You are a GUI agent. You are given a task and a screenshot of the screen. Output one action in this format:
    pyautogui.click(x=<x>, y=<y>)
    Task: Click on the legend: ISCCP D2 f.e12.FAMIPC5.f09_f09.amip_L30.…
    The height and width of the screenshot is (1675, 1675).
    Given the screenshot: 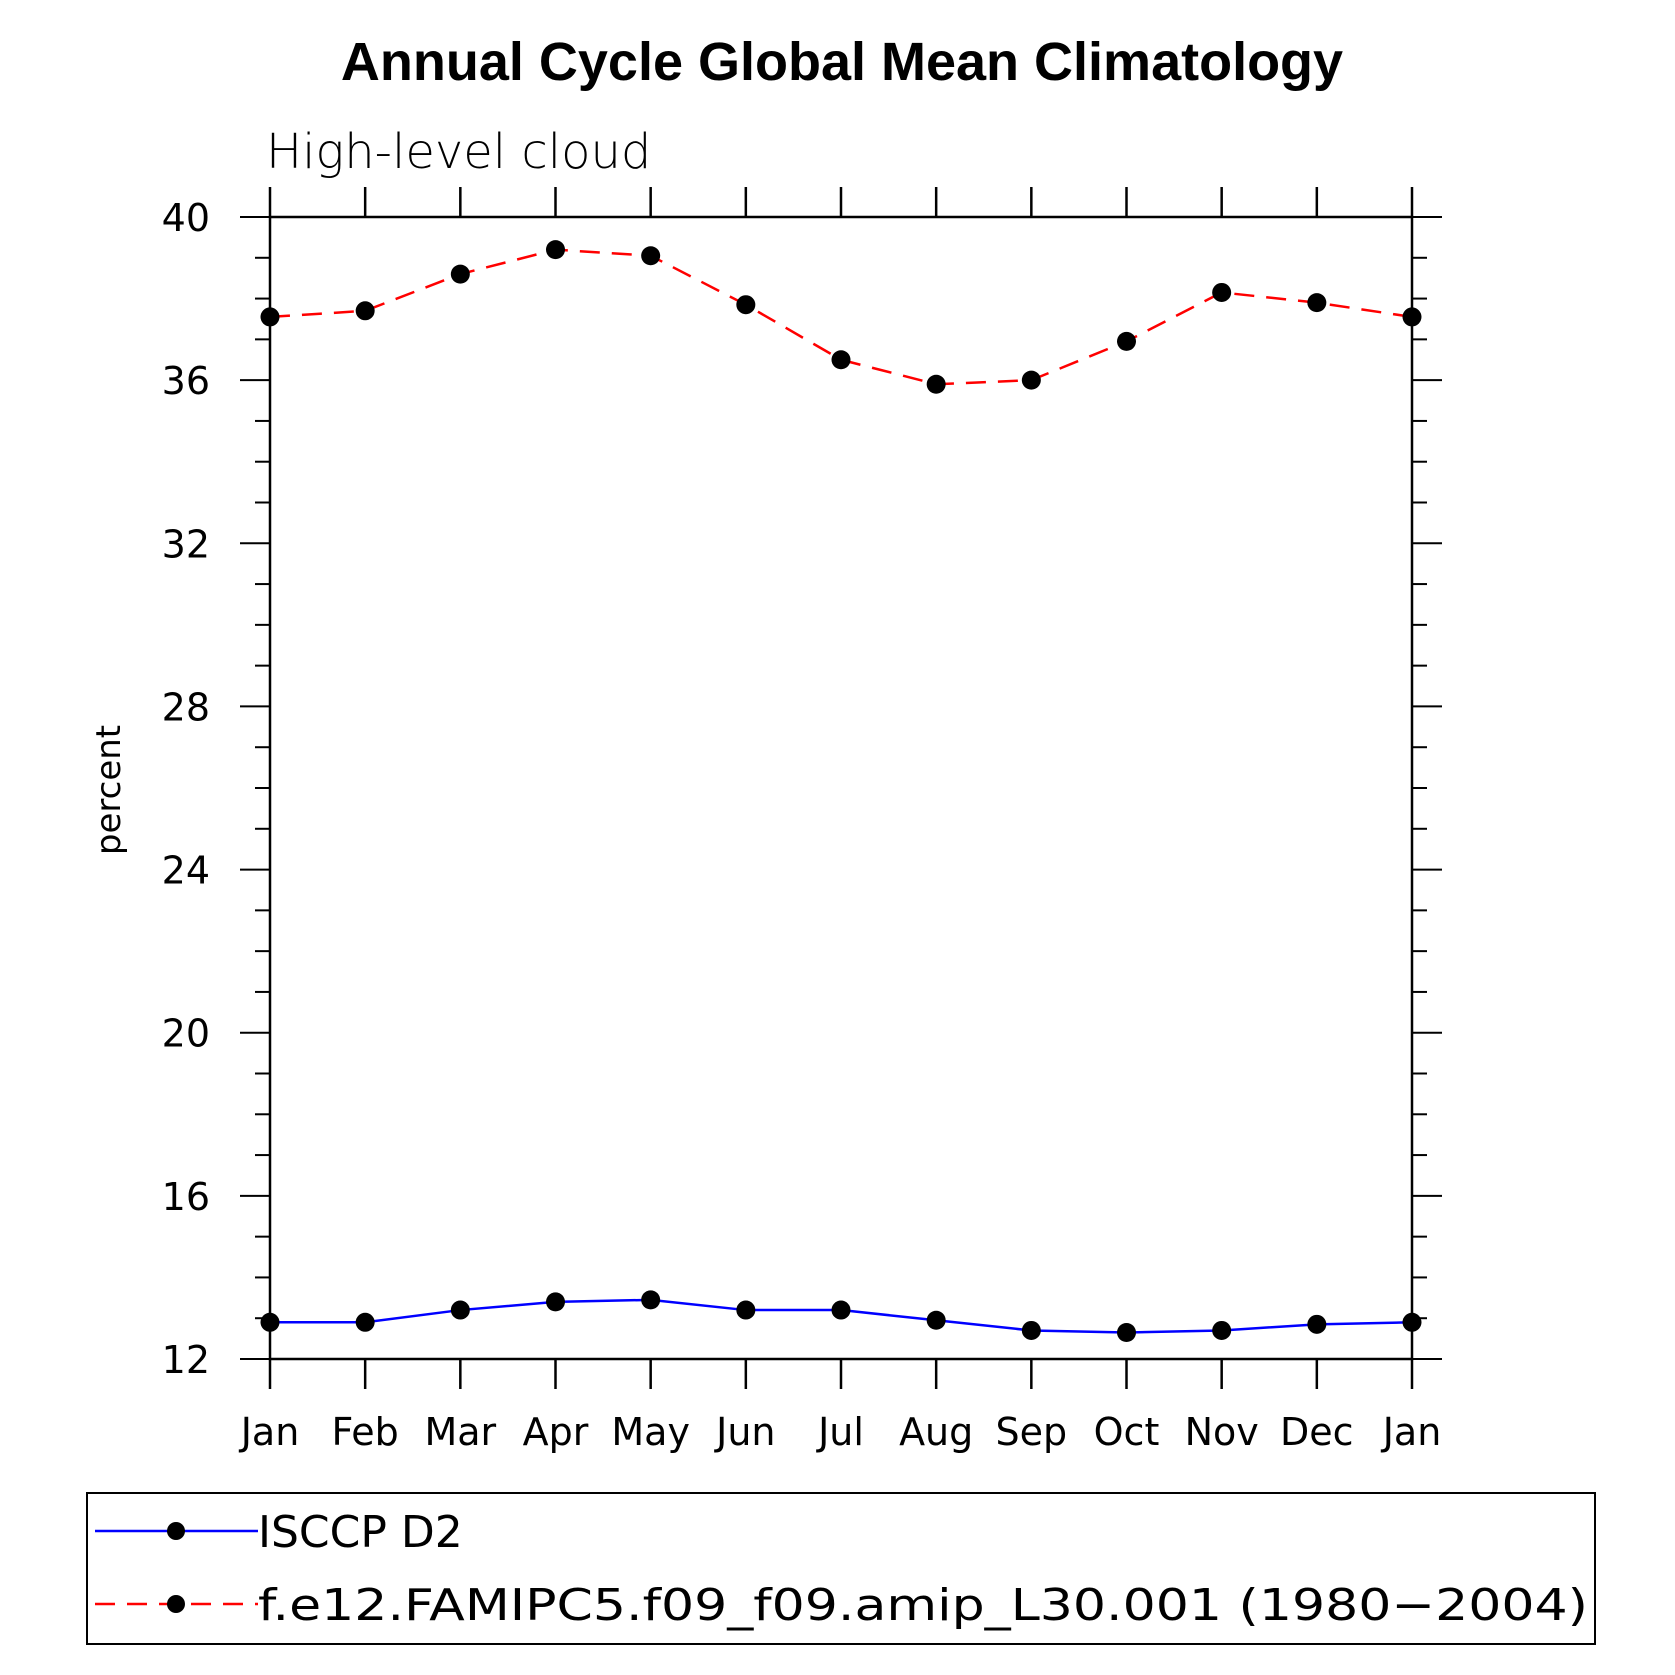 What is the action you would take?
    pyautogui.click(x=841, y=1568)
    